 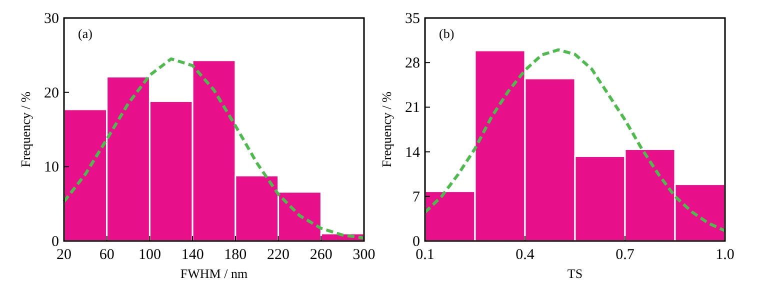 I want to click on x-tick-label: 180, so click(x=235, y=255).